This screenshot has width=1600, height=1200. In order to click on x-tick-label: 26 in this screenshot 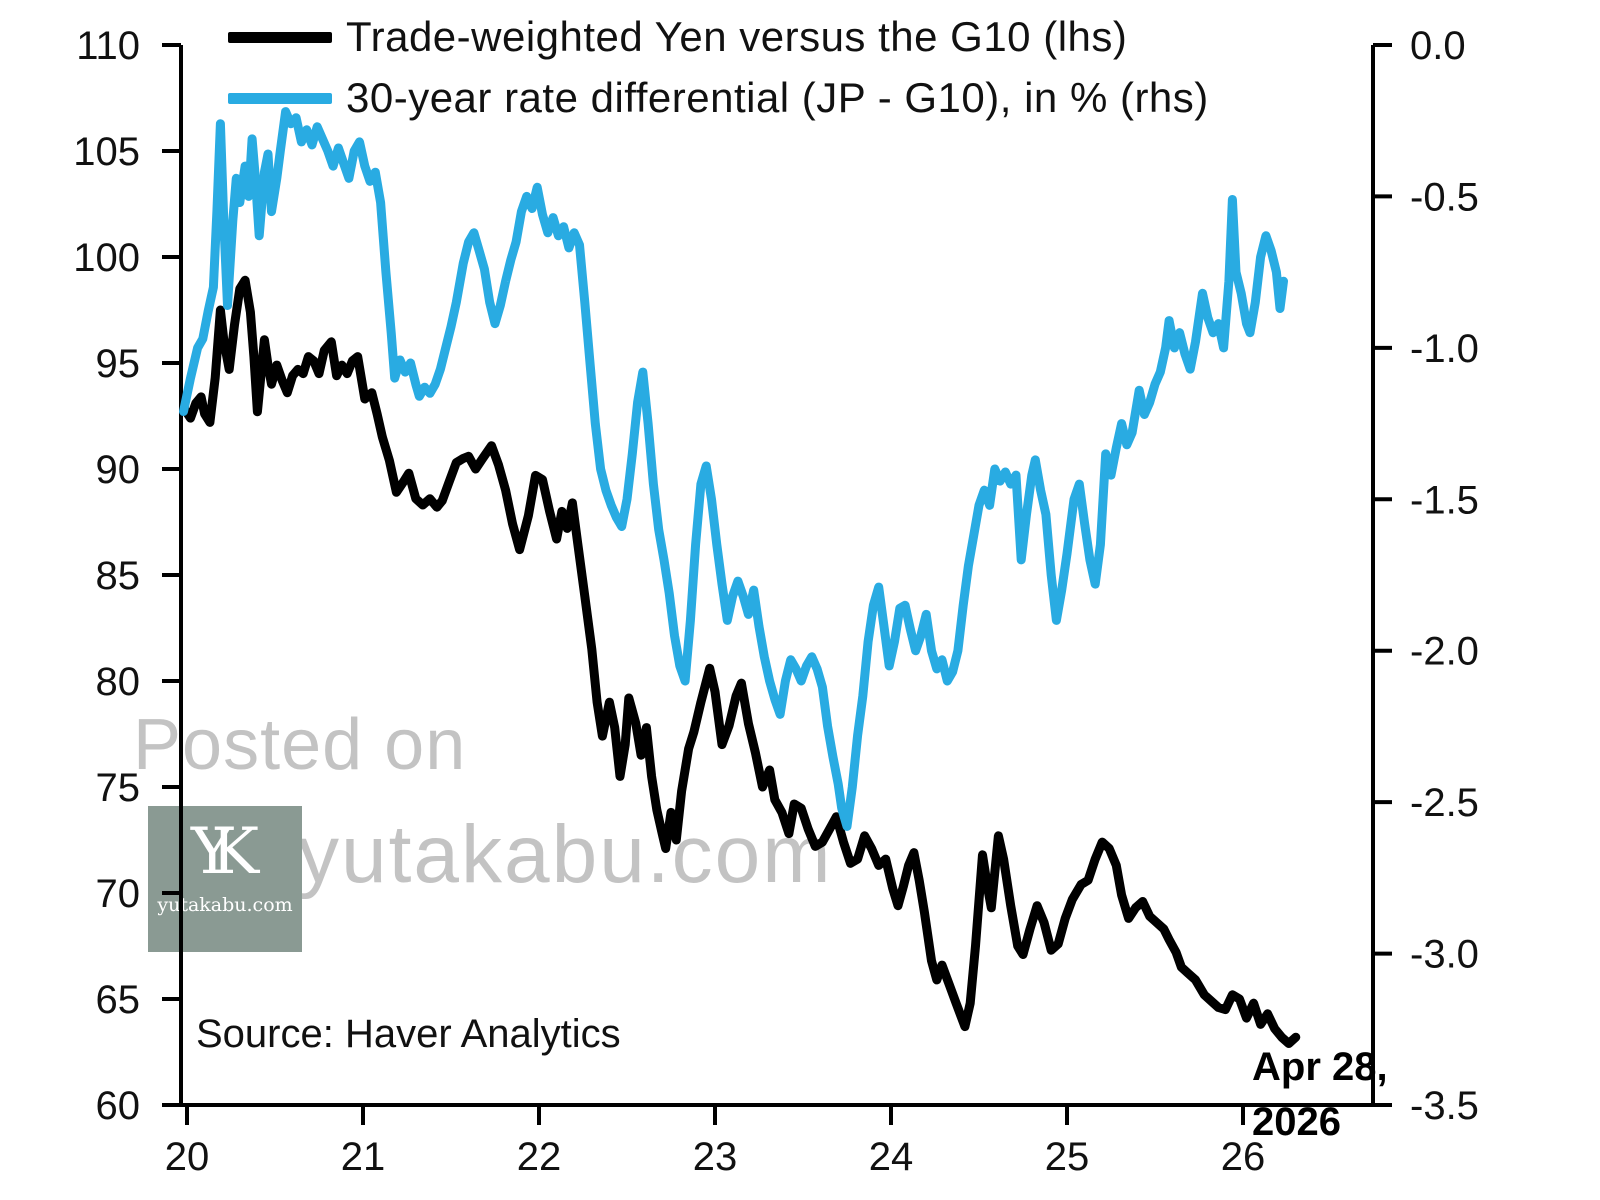, I will do `click(1243, 1157)`.